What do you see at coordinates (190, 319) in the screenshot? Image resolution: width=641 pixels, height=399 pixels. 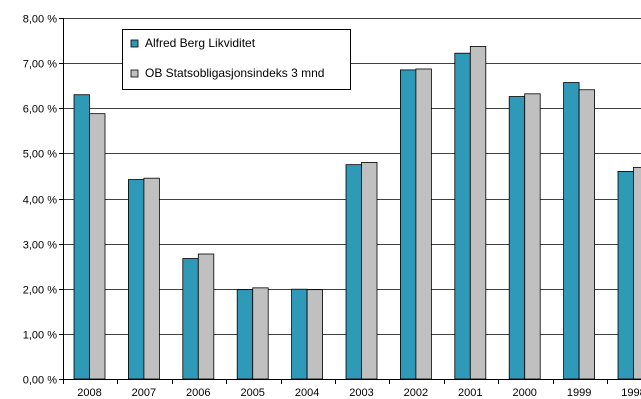 I see `bar-alfred-berg-2006` at bounding box center [190, 319].